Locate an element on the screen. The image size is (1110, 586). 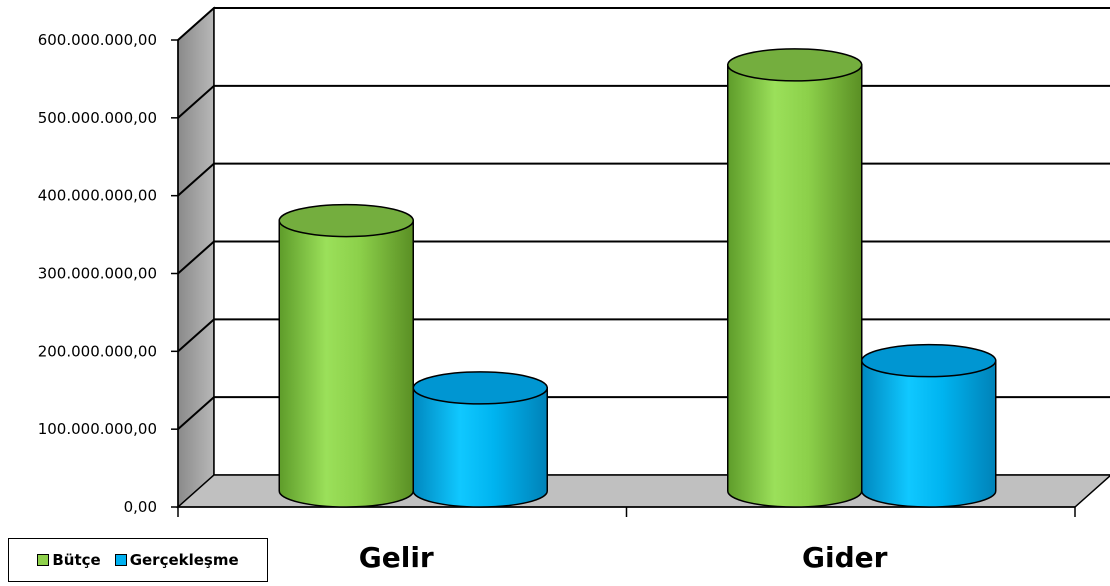
bar-butce-gelir is located at coordinates (346, 355).